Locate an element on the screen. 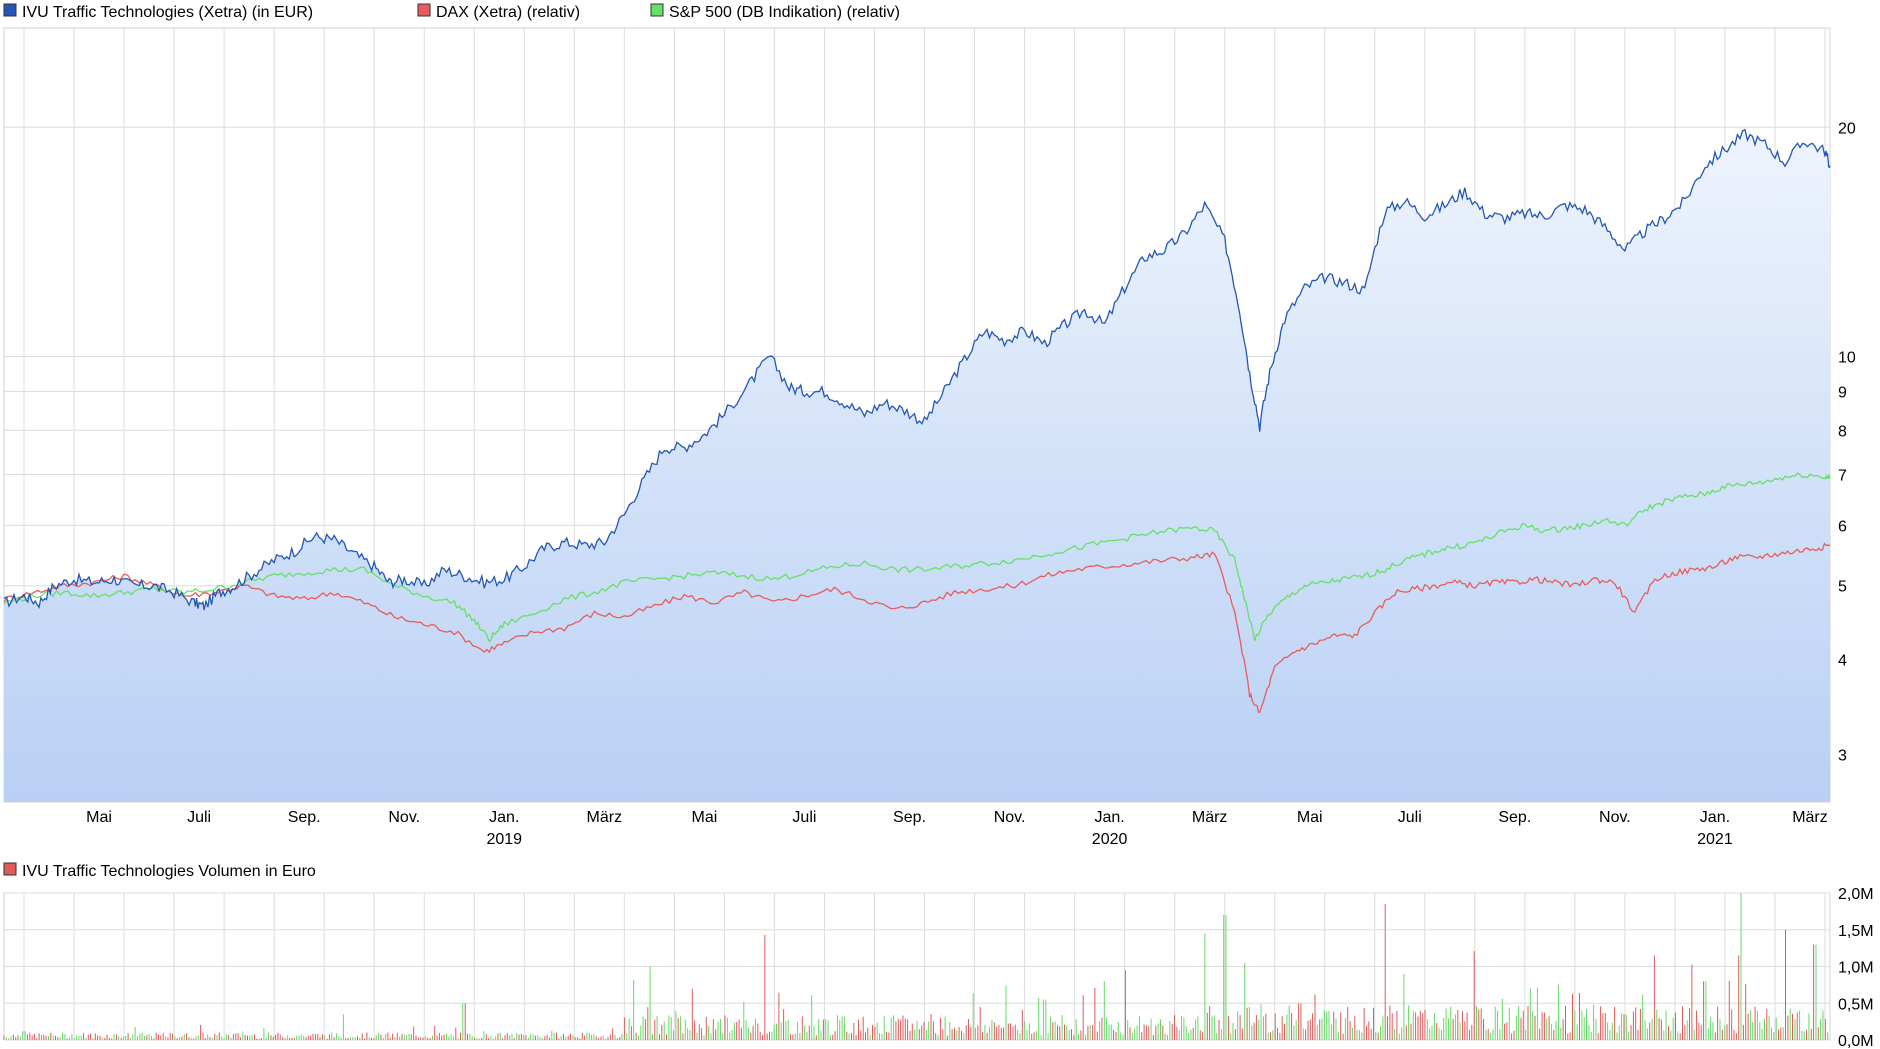  legend-label-dax: DAX (Xetra) (relativ) is located at coordinates (508, 12).